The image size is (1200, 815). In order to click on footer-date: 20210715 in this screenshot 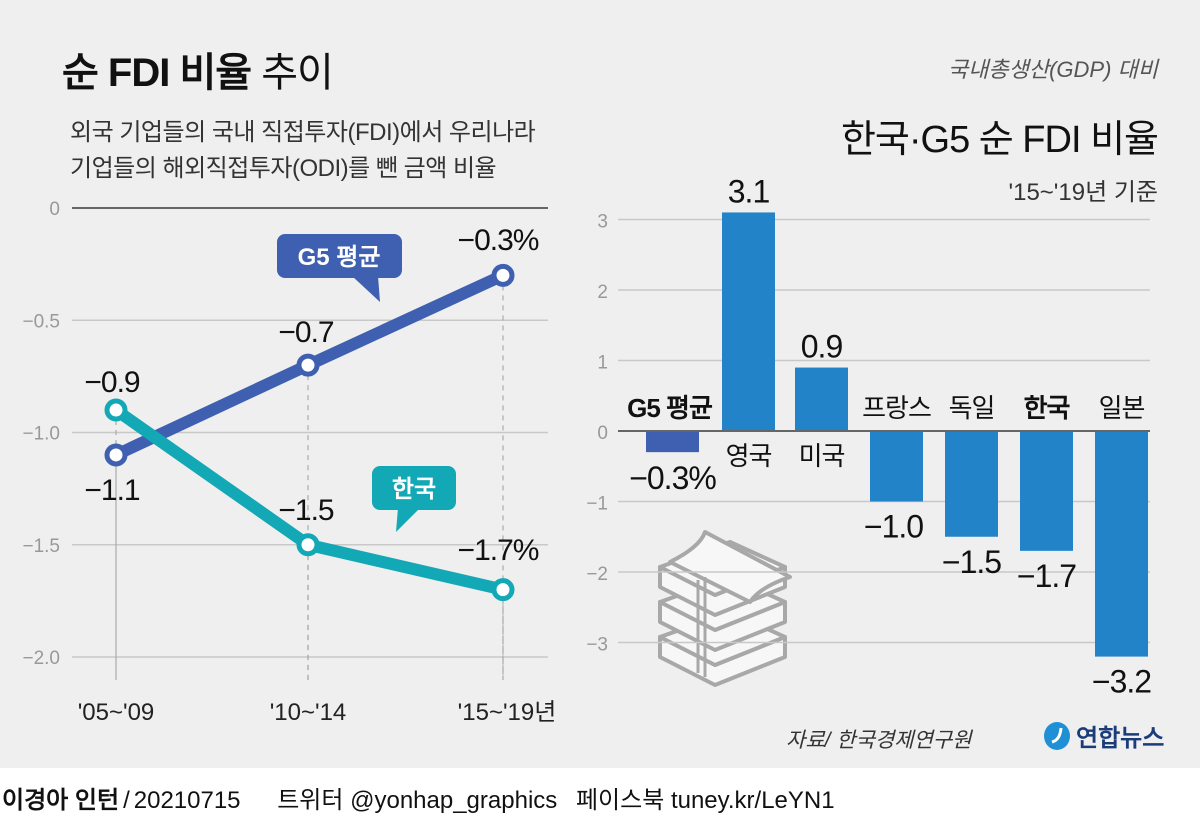, I will do `click(187, 800)`.